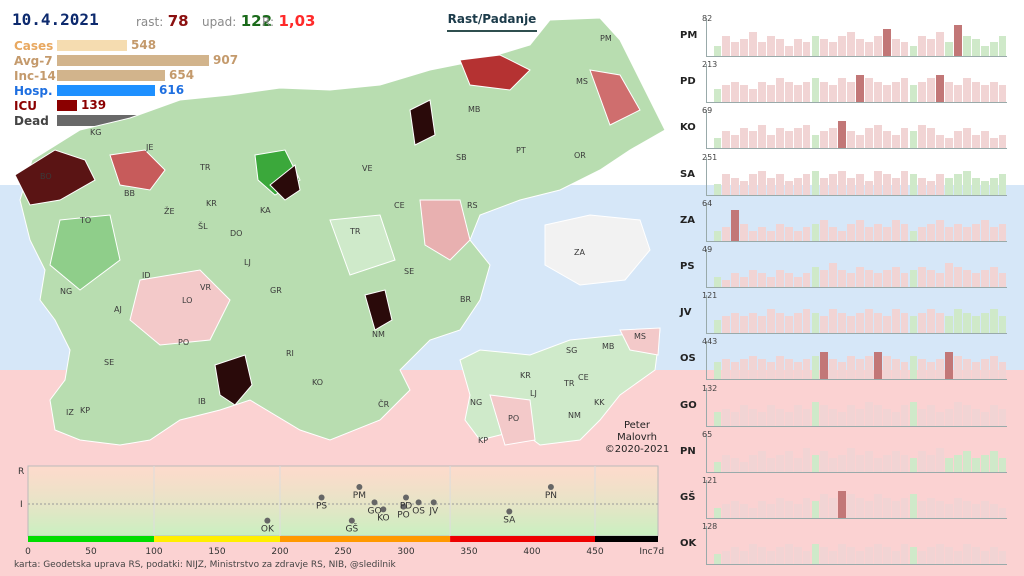 This screenshot has height=576, width=1024. What do you see at coordinates (688, 451) in the screenshot?
I see `region-code: PN` at bounding box center [688, 451].